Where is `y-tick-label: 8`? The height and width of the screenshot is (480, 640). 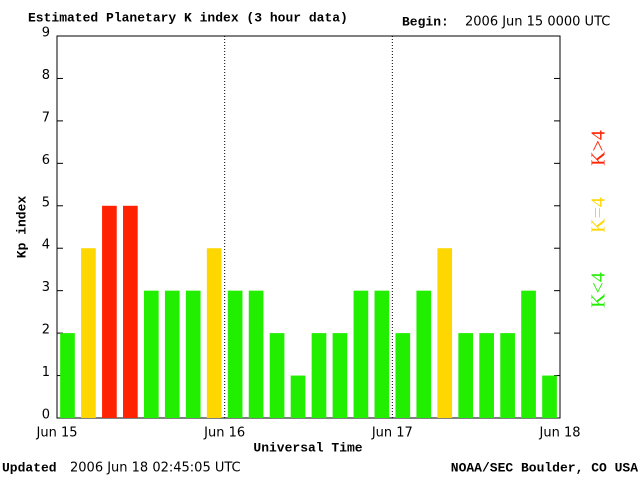 y-tick-label: 8 is located at coordinates (46, 75).